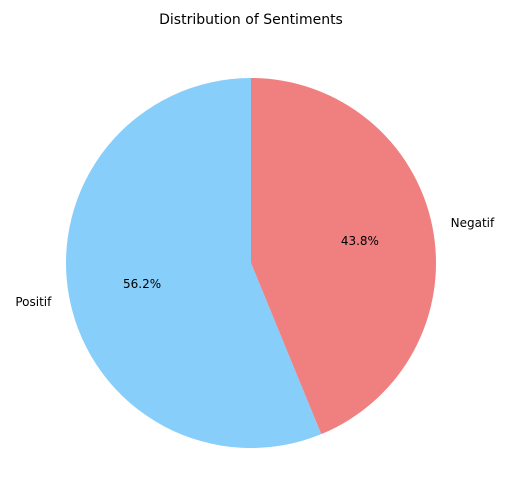 The image size is (511, 504). What do you see at coordinates (251, 20) in the screenshot?
I see `chart-title: Distribution of Sentiments` at bounding box center [251, 20].